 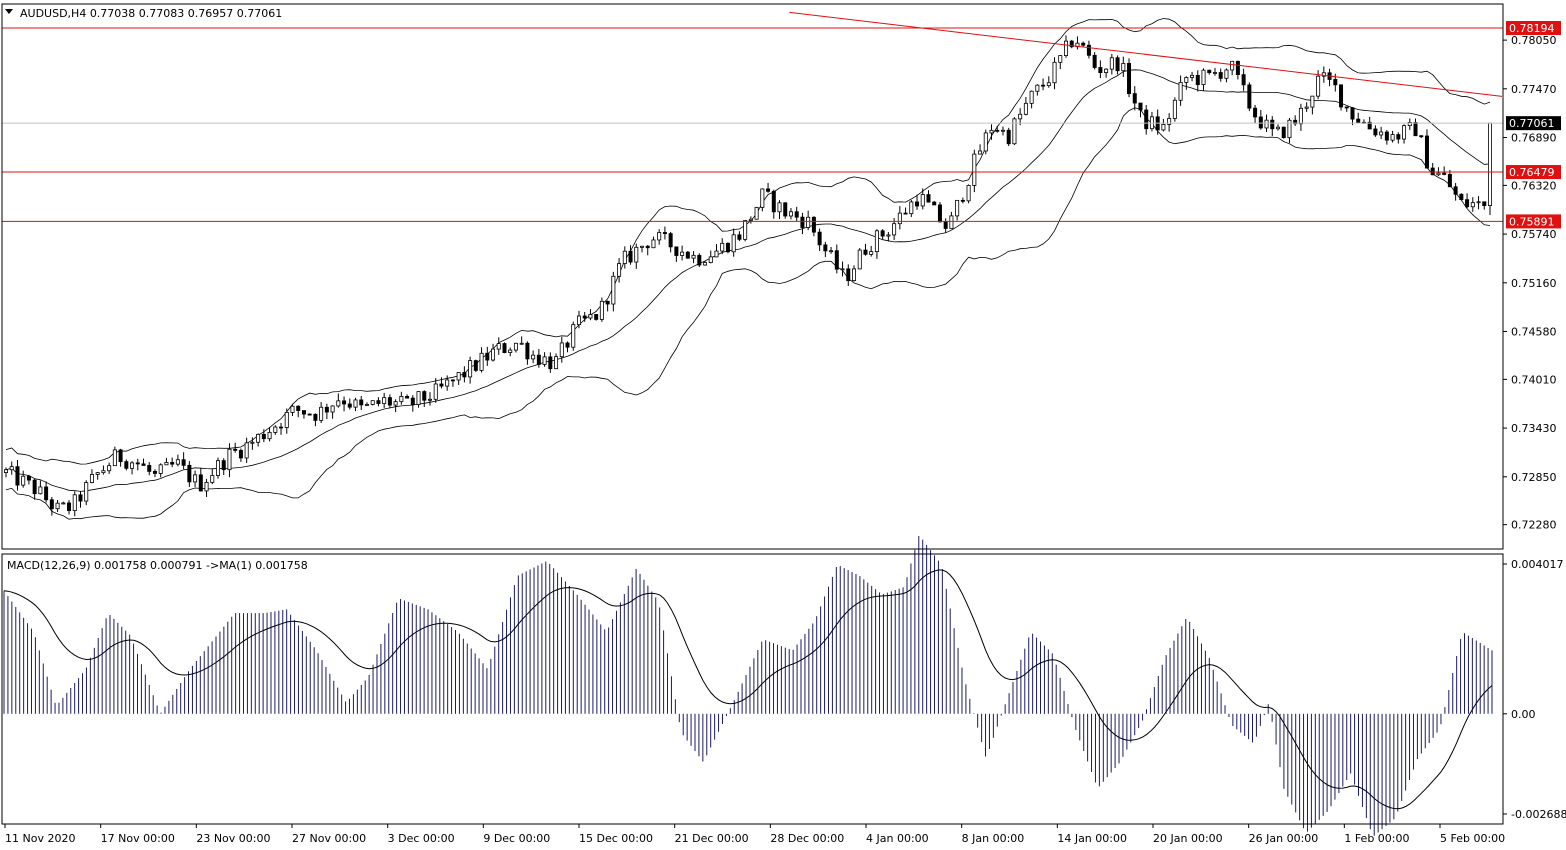 What do you see at coordinates (1534, 89) in the screenshot?
I see `price-tick-label: 0.77470` at bounding box center [1534, 89].